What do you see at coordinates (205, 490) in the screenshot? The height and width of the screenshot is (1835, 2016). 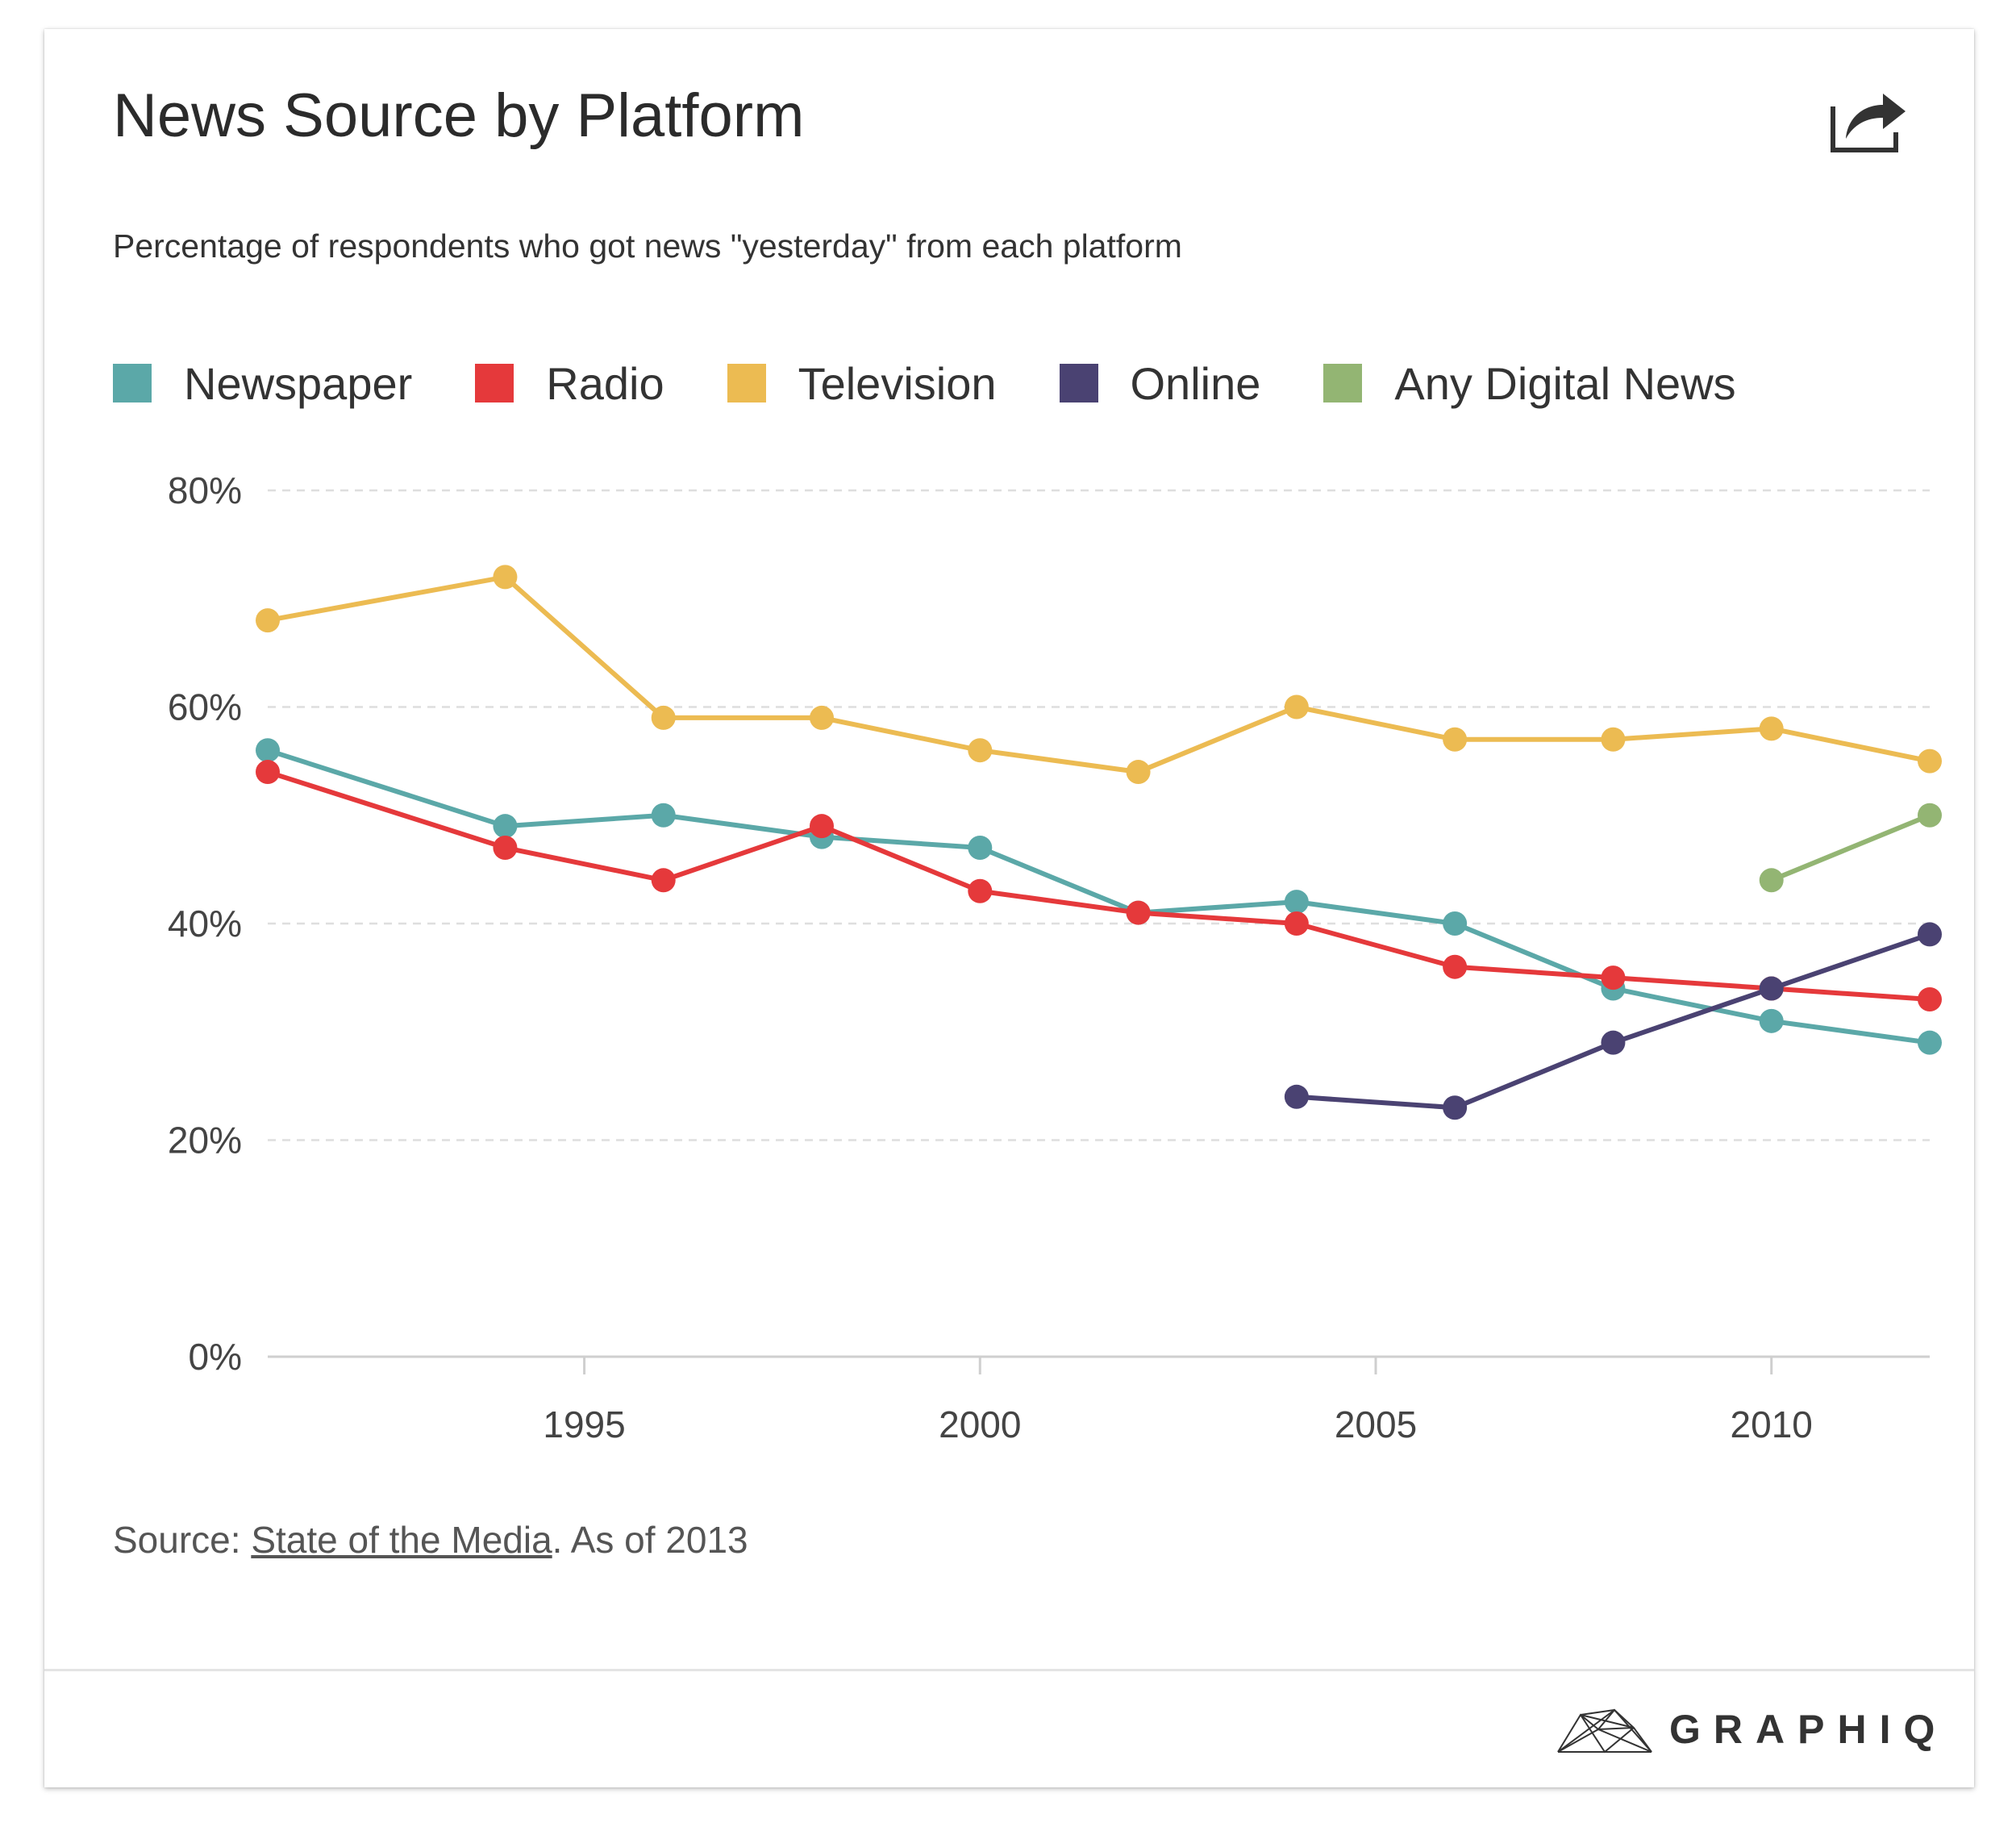 I see `y-tick-label: 80%` at bounding box center [205, 490].